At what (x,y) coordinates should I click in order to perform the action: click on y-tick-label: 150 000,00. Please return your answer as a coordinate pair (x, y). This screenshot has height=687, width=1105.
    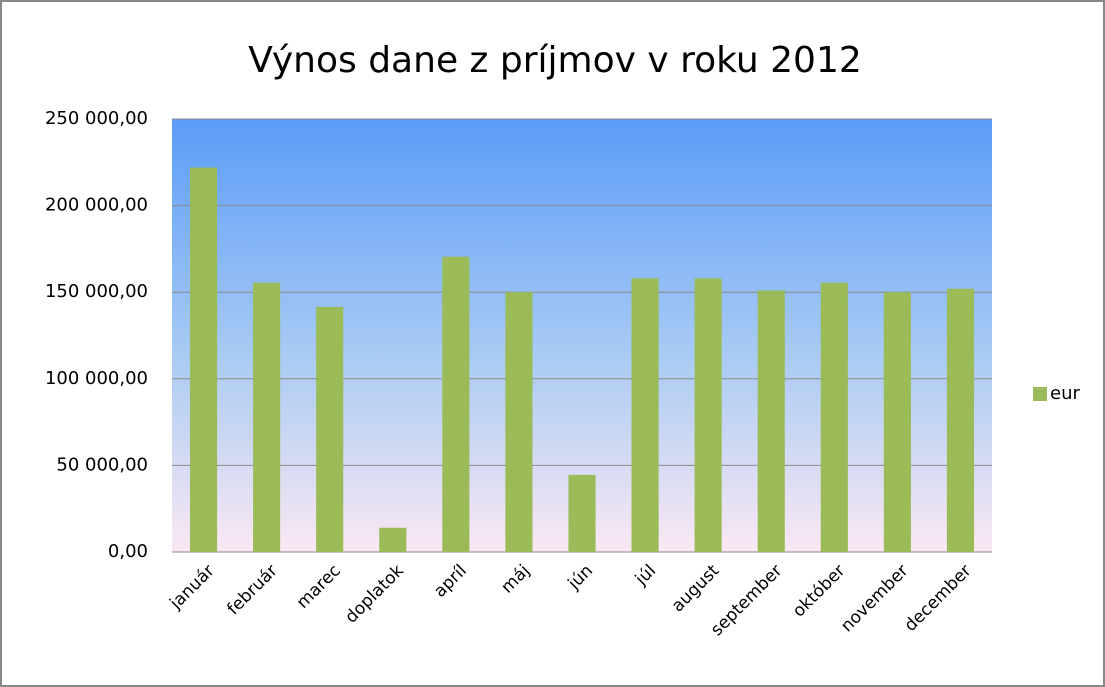
    Looking at the image, I should click on (96, 291).